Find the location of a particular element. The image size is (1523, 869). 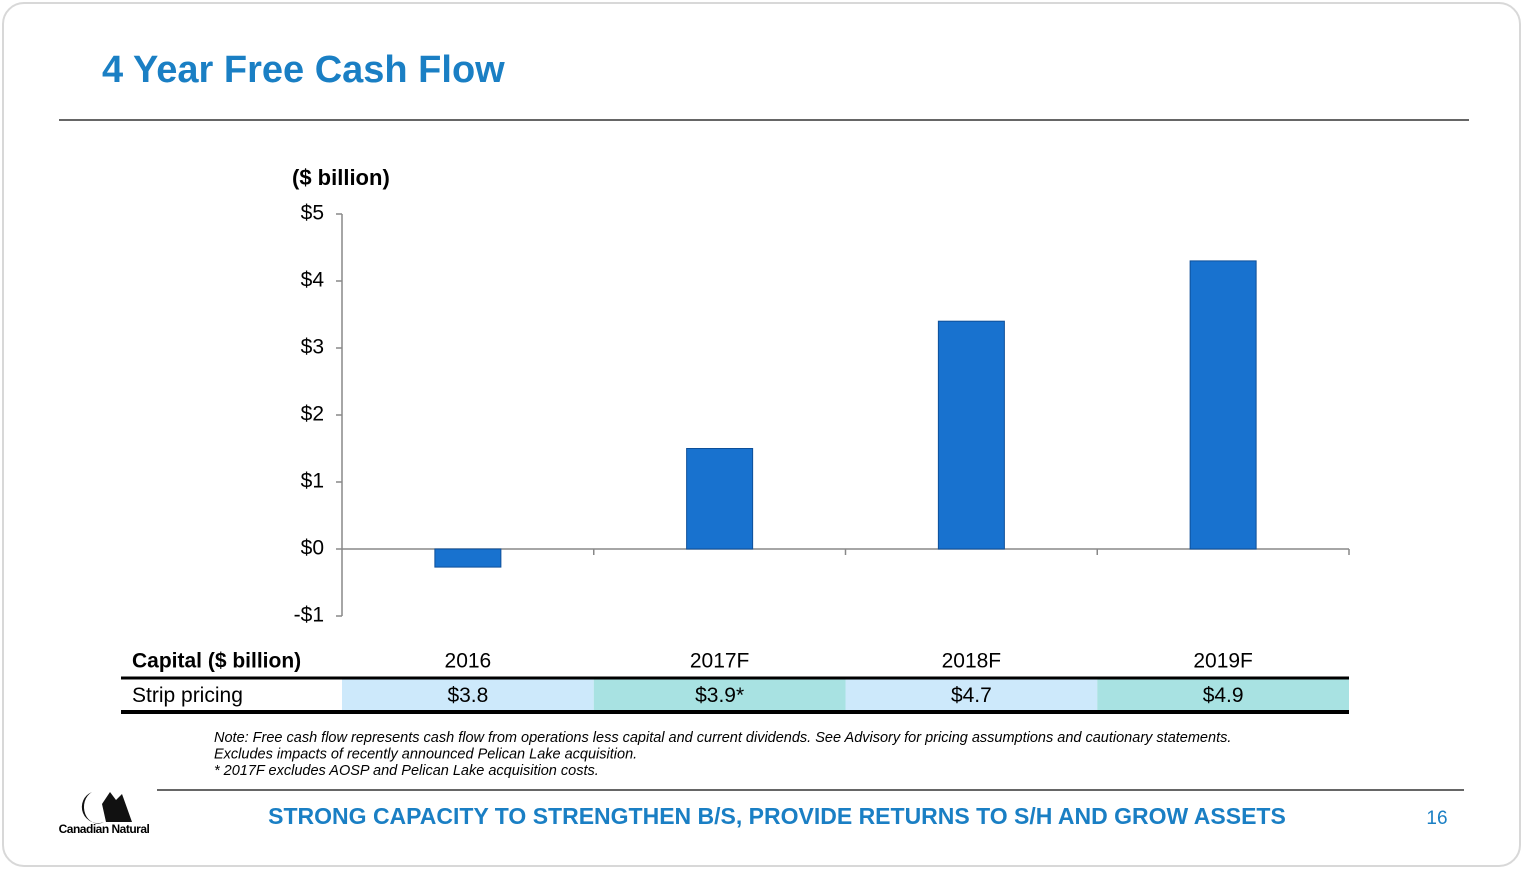

table-cell-text: $3.9* is located at coordinates (719, 695).